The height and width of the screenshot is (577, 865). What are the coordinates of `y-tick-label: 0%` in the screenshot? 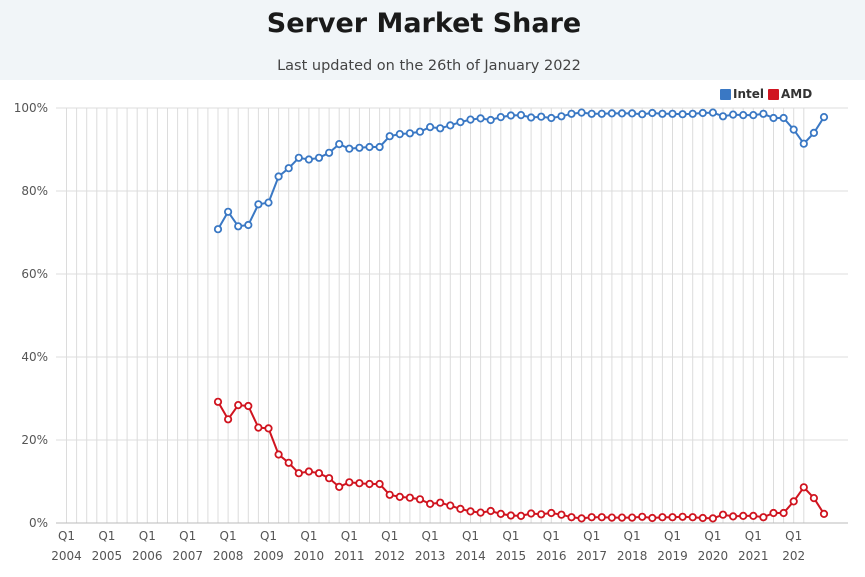 It's located at (38, 523).